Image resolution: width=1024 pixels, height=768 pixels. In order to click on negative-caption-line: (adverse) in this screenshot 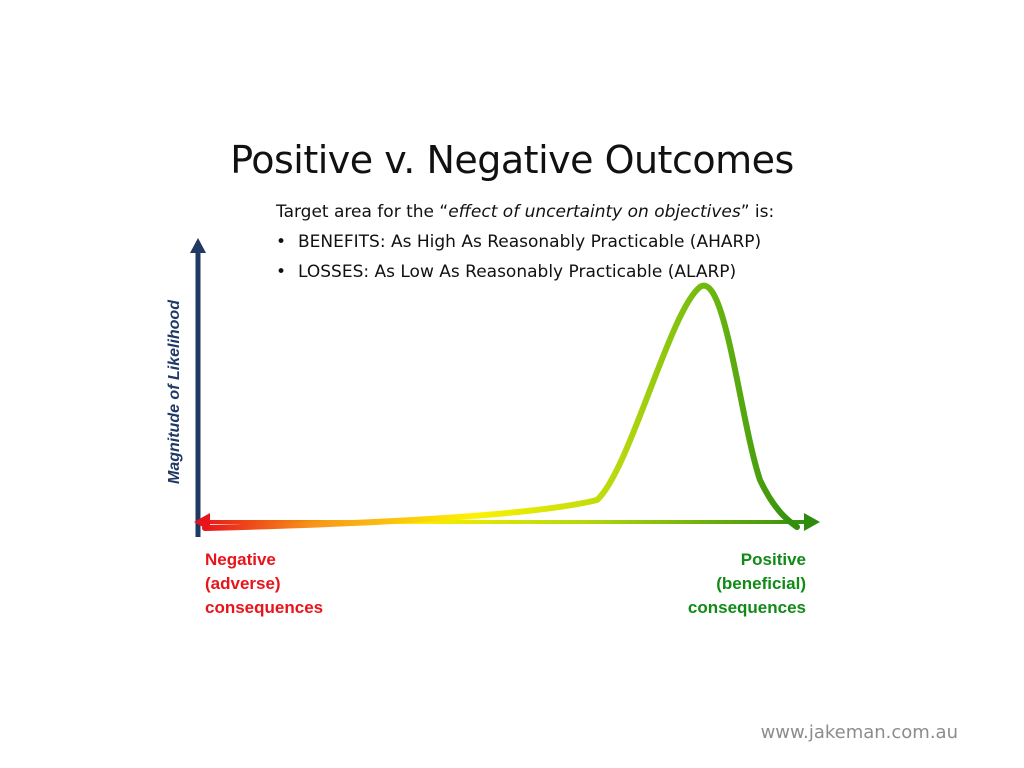, I will do `click(243, 583)`.